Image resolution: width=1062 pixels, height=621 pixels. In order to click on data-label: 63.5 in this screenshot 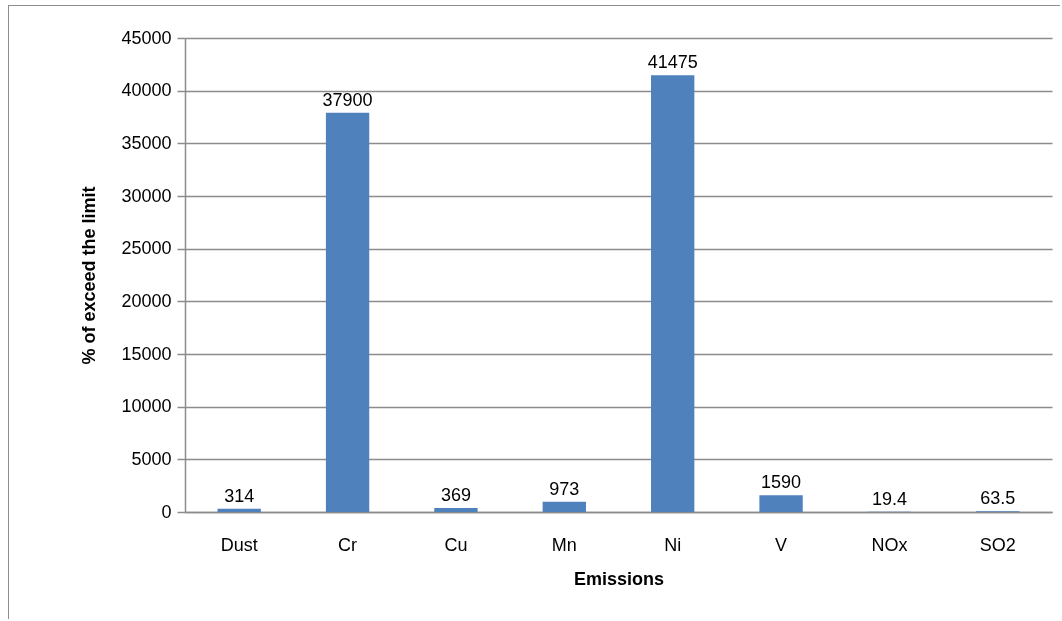, I will do `click(998, 498)`.